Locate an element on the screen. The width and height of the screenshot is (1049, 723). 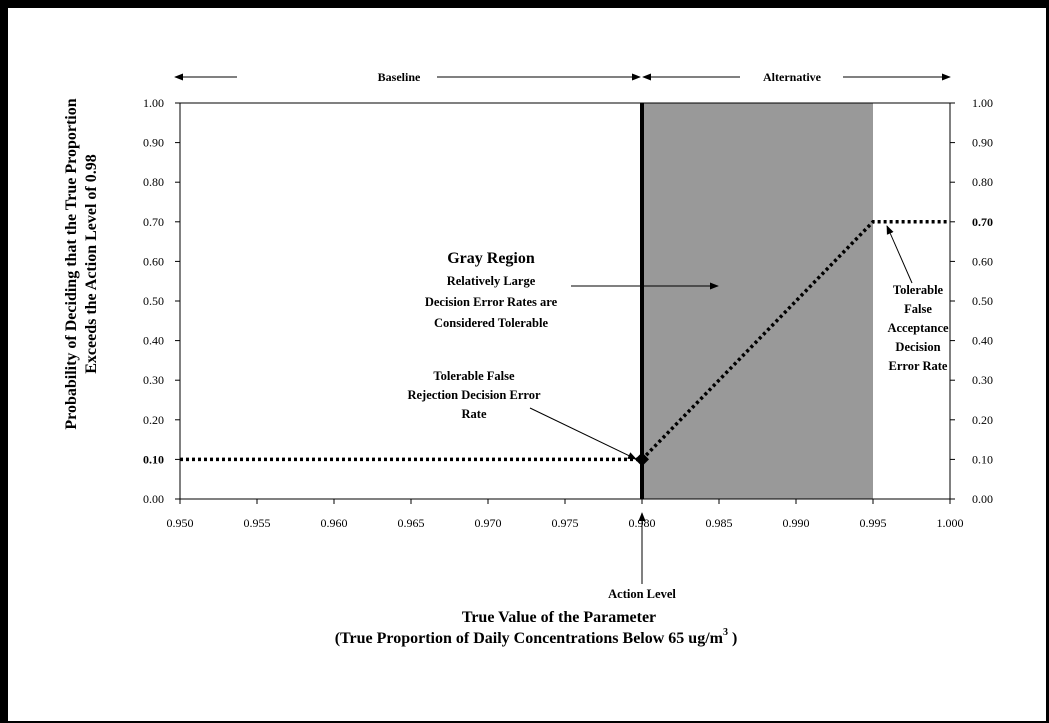
y2-tick-label: 0.70 is located at coordinates (982, 222).